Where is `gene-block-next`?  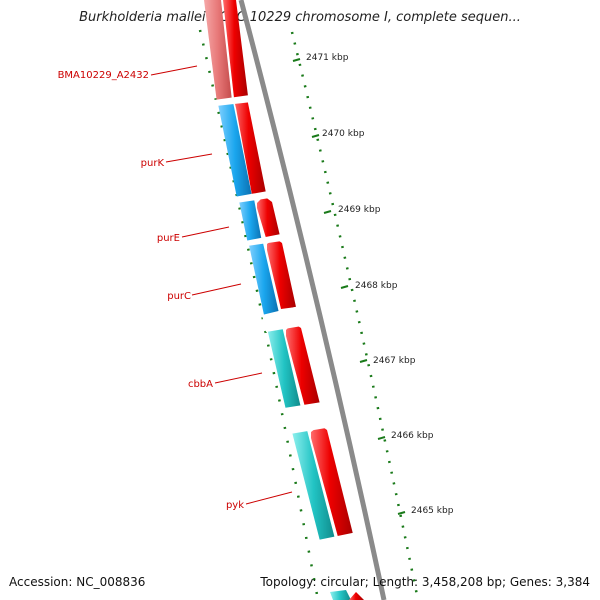 gene-block-next is located at coordinates (340, 595).